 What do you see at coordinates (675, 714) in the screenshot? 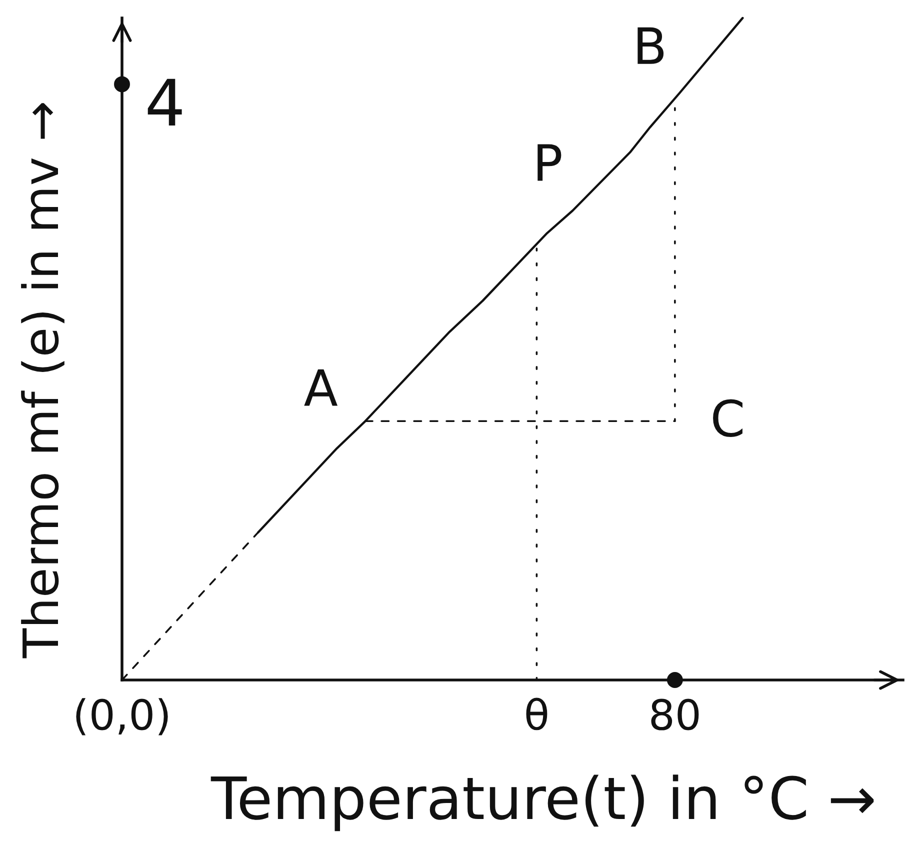
I see `x-tick-label: 80` at bounding box center [675, 714].